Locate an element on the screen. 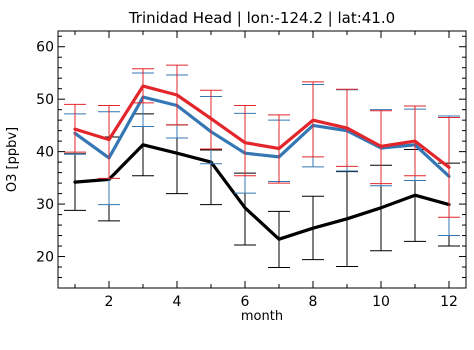 Image resolution: width=474 pixels, height=350 pixels. y-tick-label: 60 is located at coordinates (45, 48).